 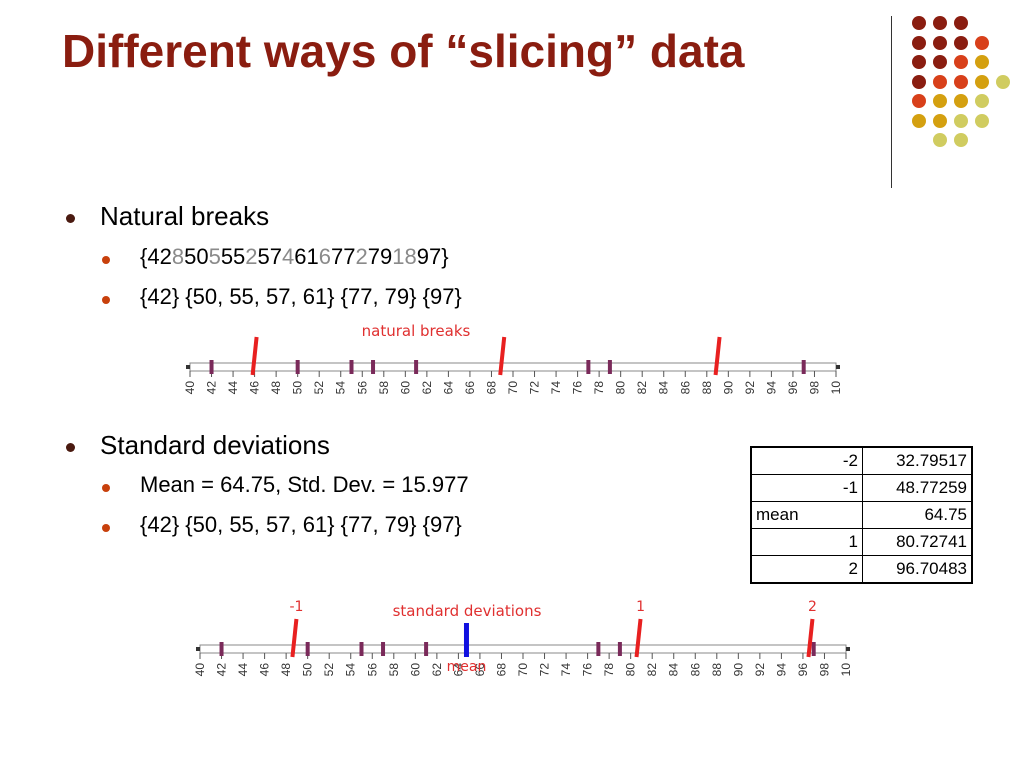 What do you see at coordinates (212, 388) in the screenshot?
I see `axis-tick-label: 42` at bounding box center [212, 388].